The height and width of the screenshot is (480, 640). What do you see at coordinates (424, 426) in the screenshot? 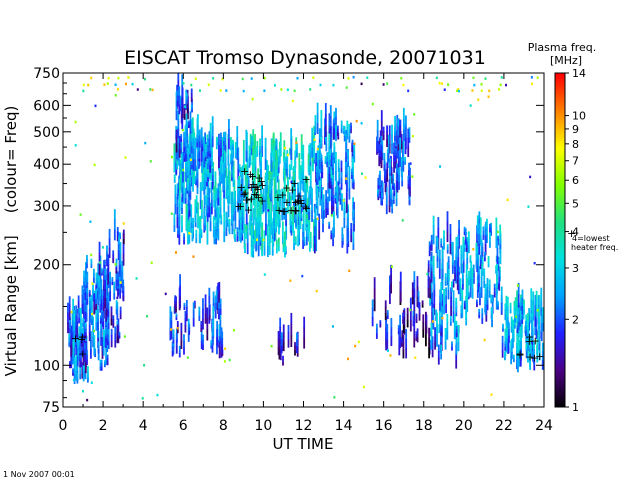
I see `x-tick-label: 18` at bounding box center [424, 426].